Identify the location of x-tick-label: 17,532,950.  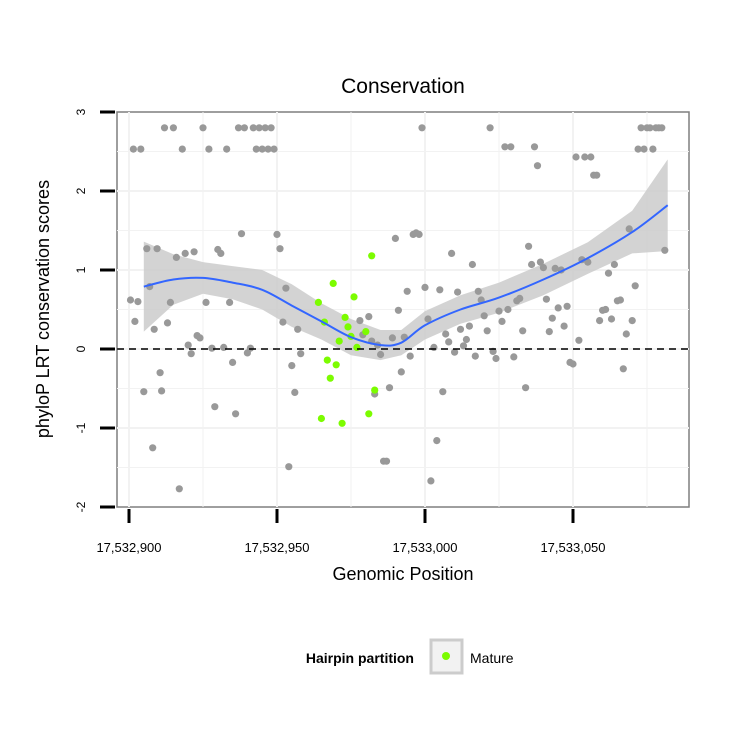
(276, 547).